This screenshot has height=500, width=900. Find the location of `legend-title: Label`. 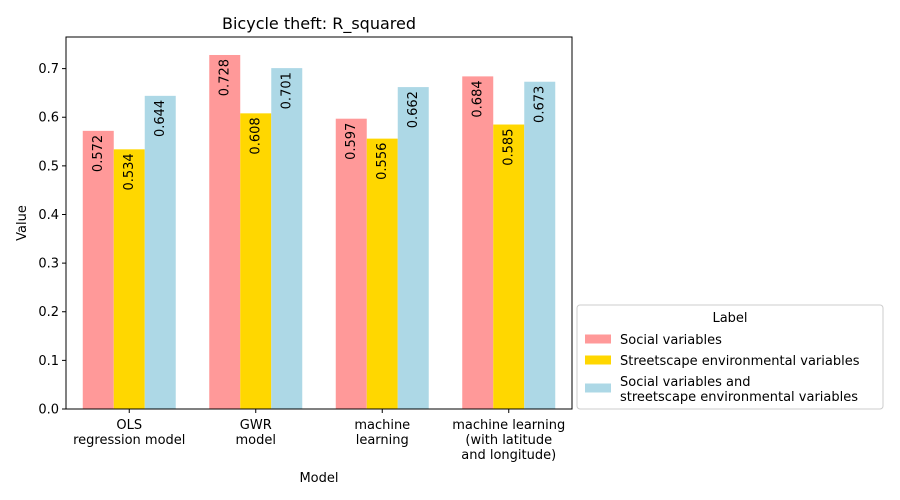

legend-title: Label is located at coordinates (729, 318).